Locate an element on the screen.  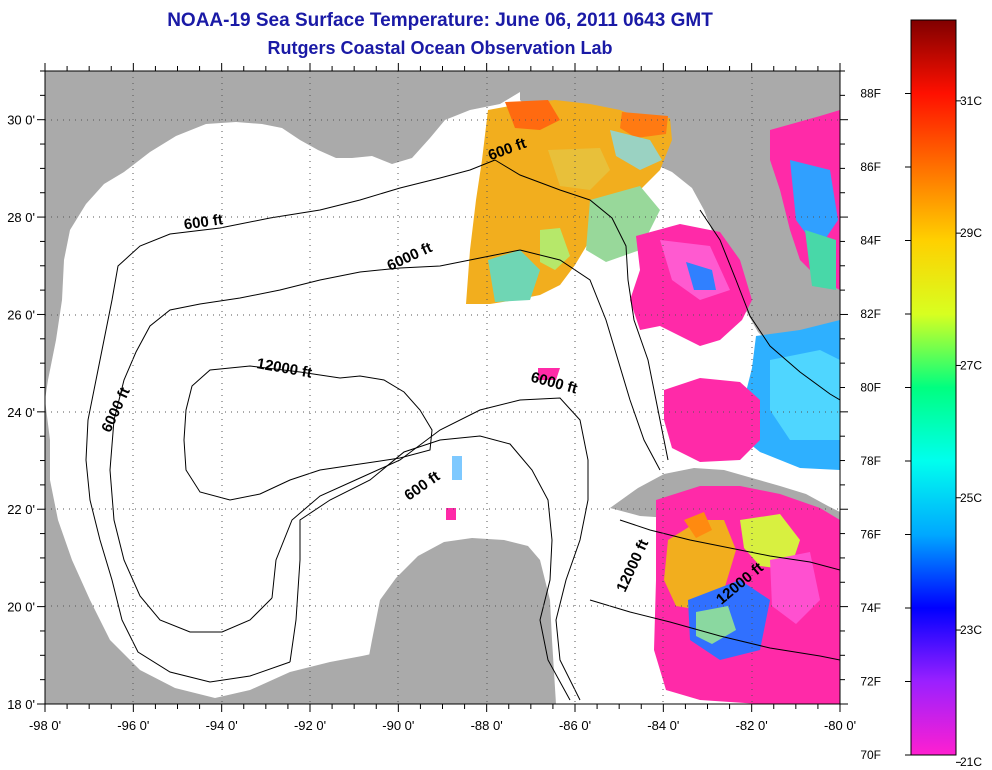
fahrenheit-label: 78F is located at coordinates (870, 461).